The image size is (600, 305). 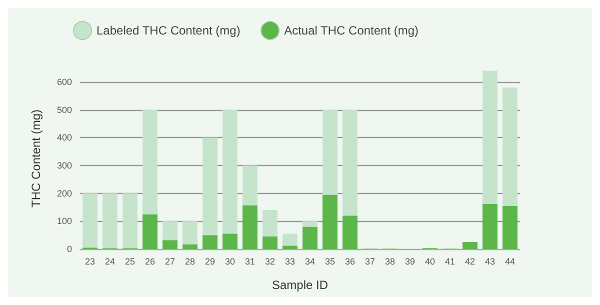 What do you see at coordinates (270, 261) in the screenshot?
I see `x-tick-label: 32` at bounding box center [270, 261].